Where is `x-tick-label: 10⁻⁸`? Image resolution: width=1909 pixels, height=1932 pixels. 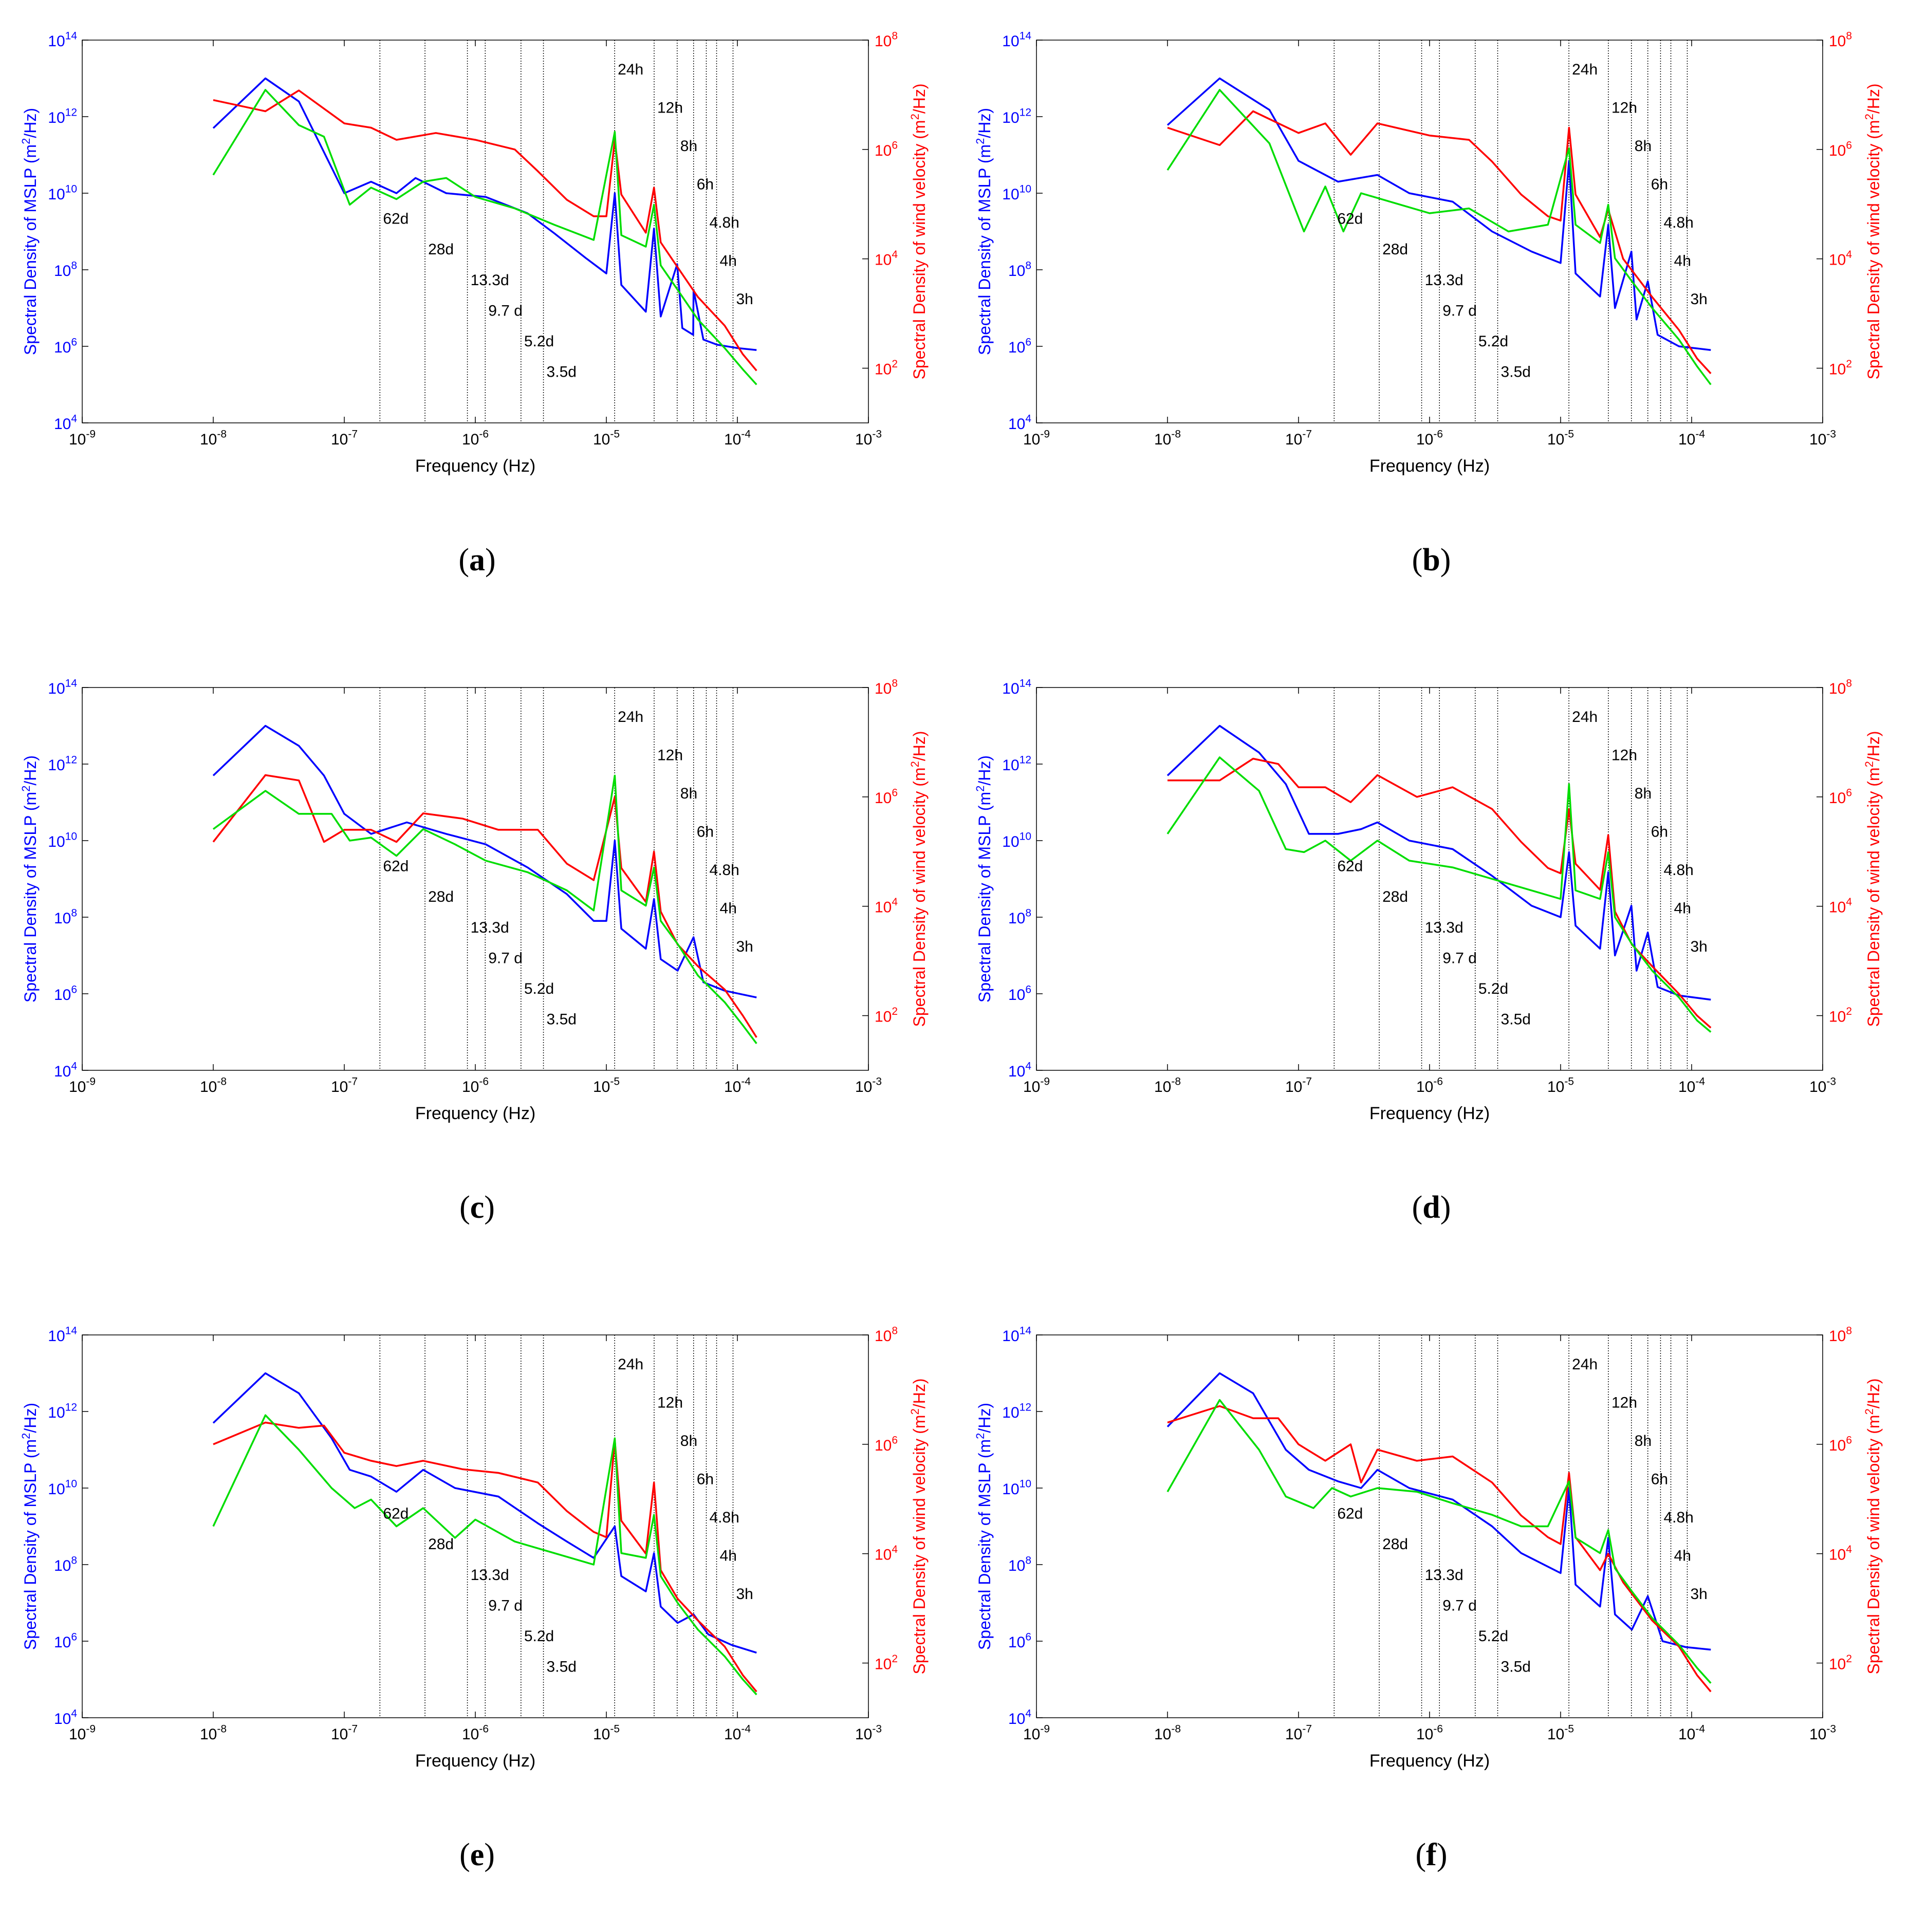 x-tick-label: 10⁻⁸ is located at coordinates (213, 439).